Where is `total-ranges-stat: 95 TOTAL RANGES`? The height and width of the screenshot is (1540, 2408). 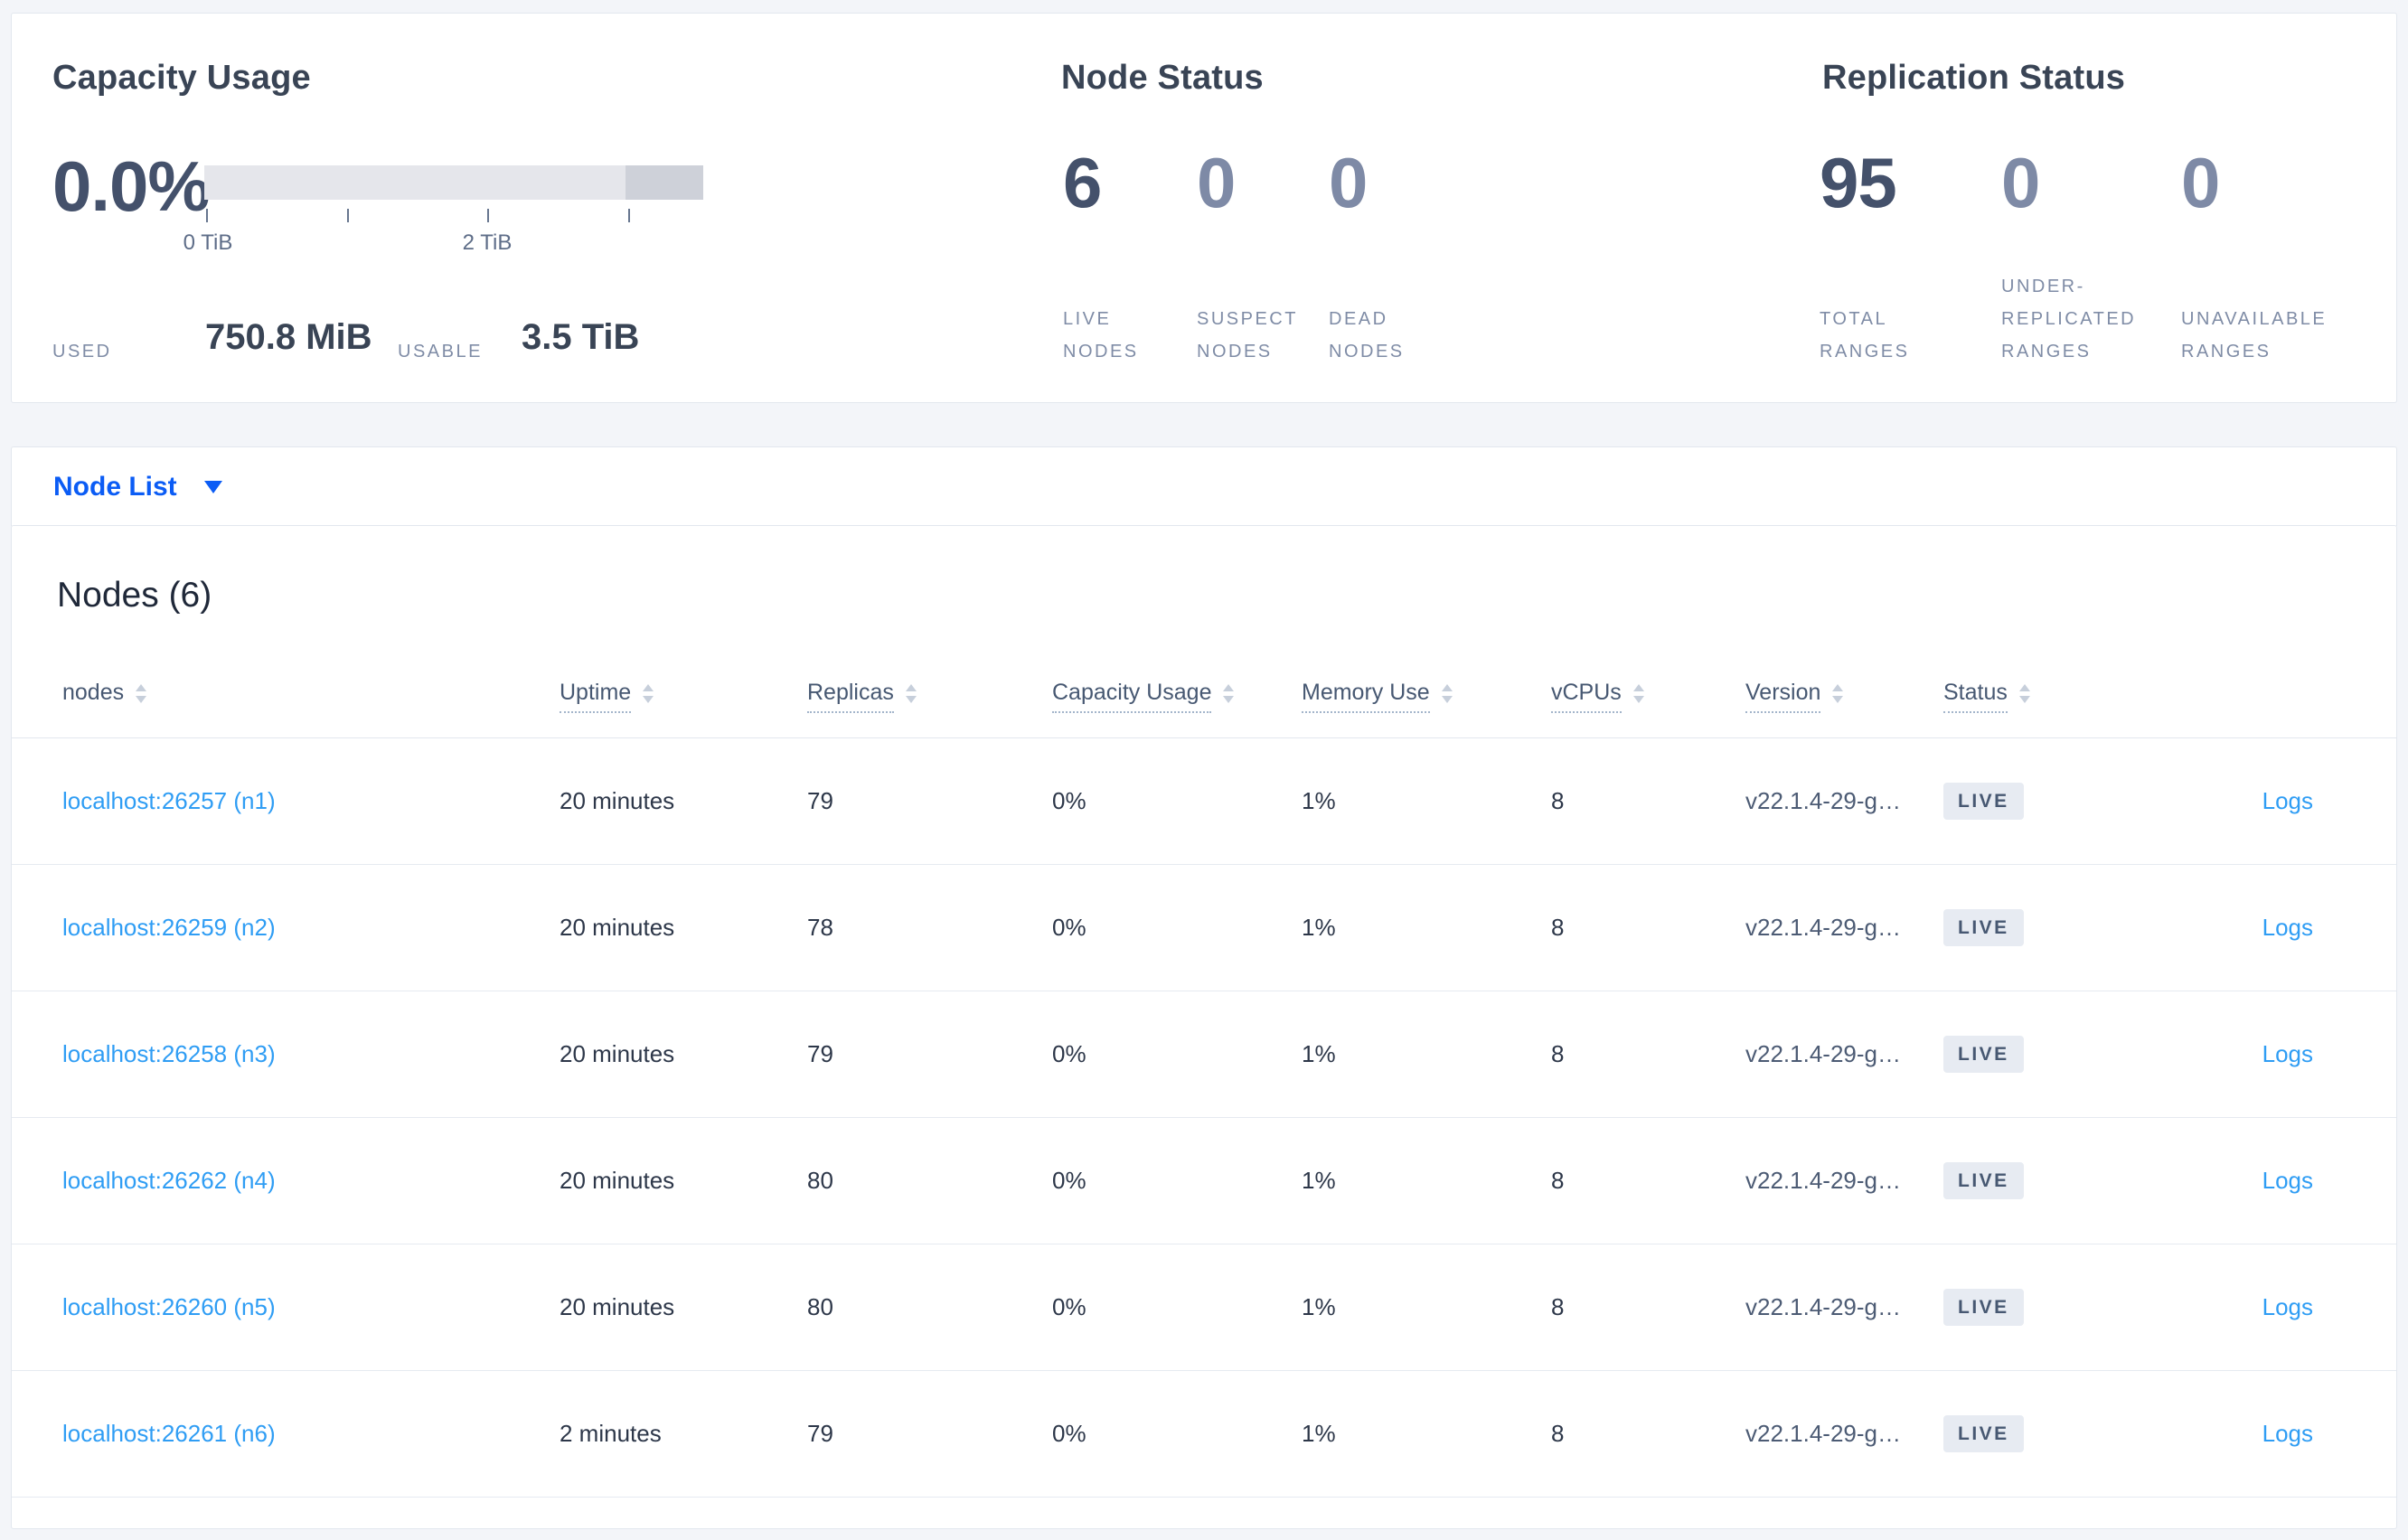 total-ranges-stat: 95 TOTAL RANGES is located at coordinates (1910, 257).